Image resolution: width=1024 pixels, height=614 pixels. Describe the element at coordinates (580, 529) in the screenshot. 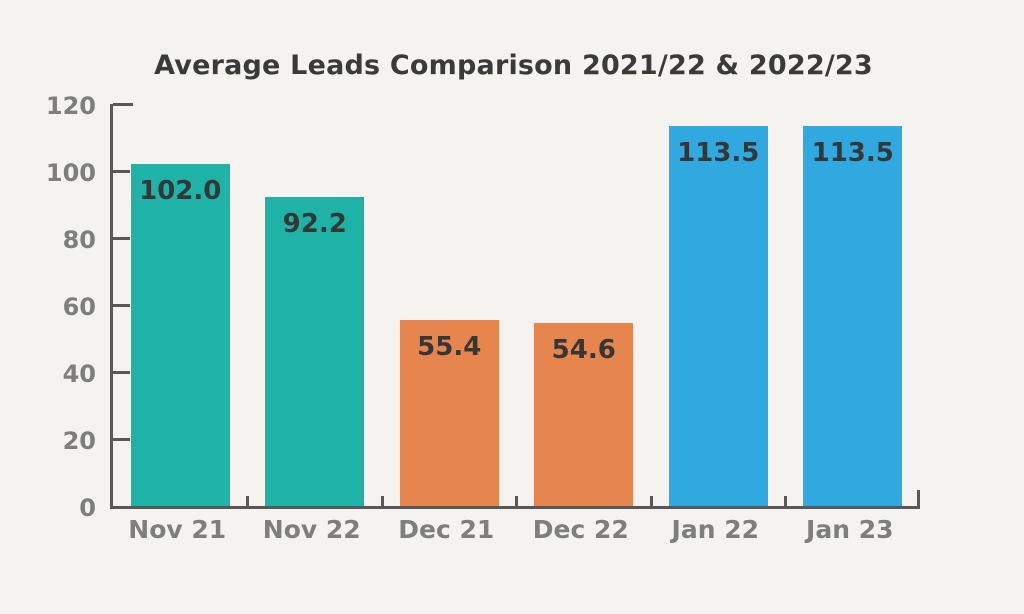

I see `x-tick-label: Dec 22` at that location.